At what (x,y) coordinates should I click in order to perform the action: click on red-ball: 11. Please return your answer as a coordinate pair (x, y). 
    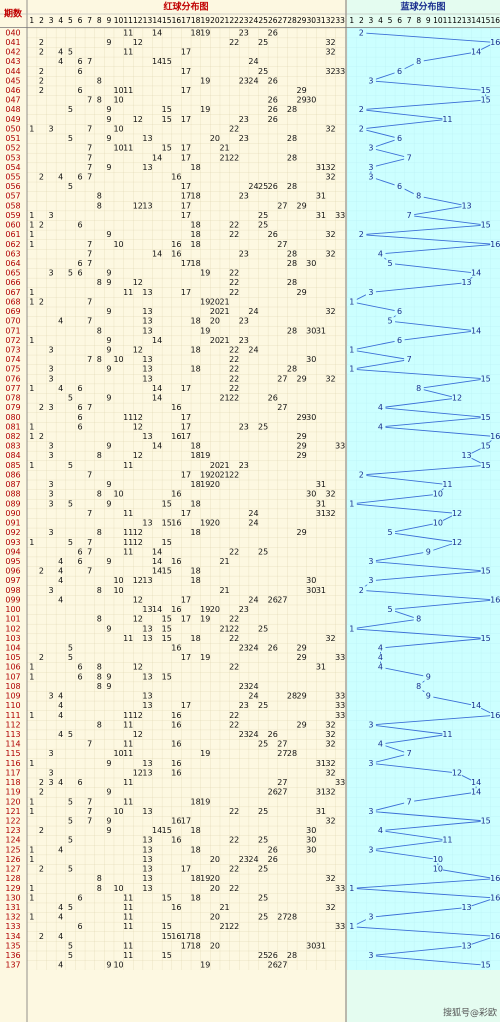
    Looking at the image, I should click on (128, 551).